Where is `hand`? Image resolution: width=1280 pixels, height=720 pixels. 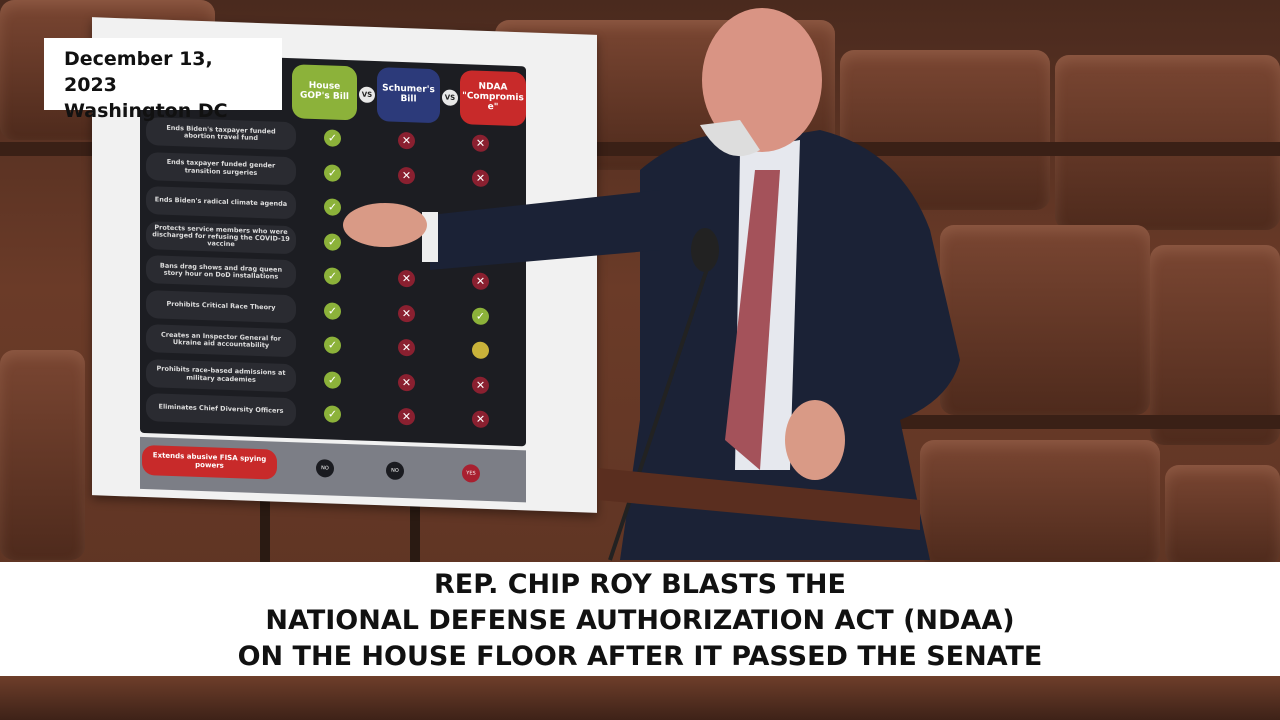 hand is located at coordinates (385, 225).